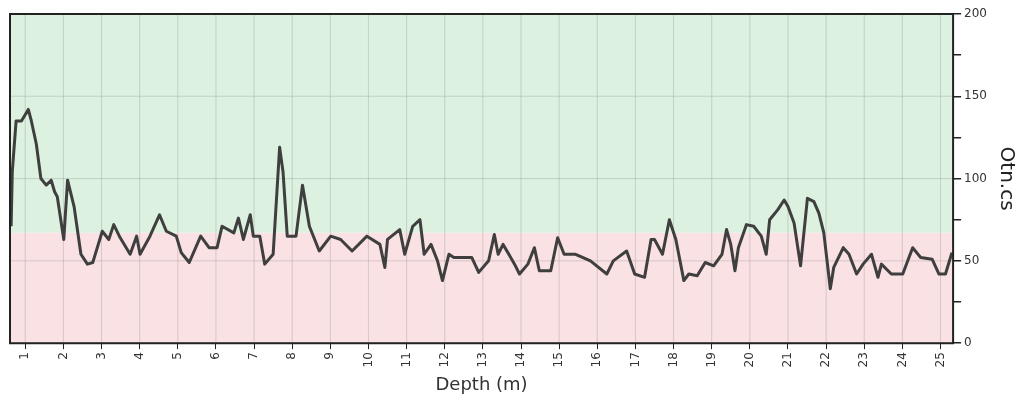 The height and width of the screenshot is (404, 1030). I want to click on x-tick-label: 6, so click(215, 356).